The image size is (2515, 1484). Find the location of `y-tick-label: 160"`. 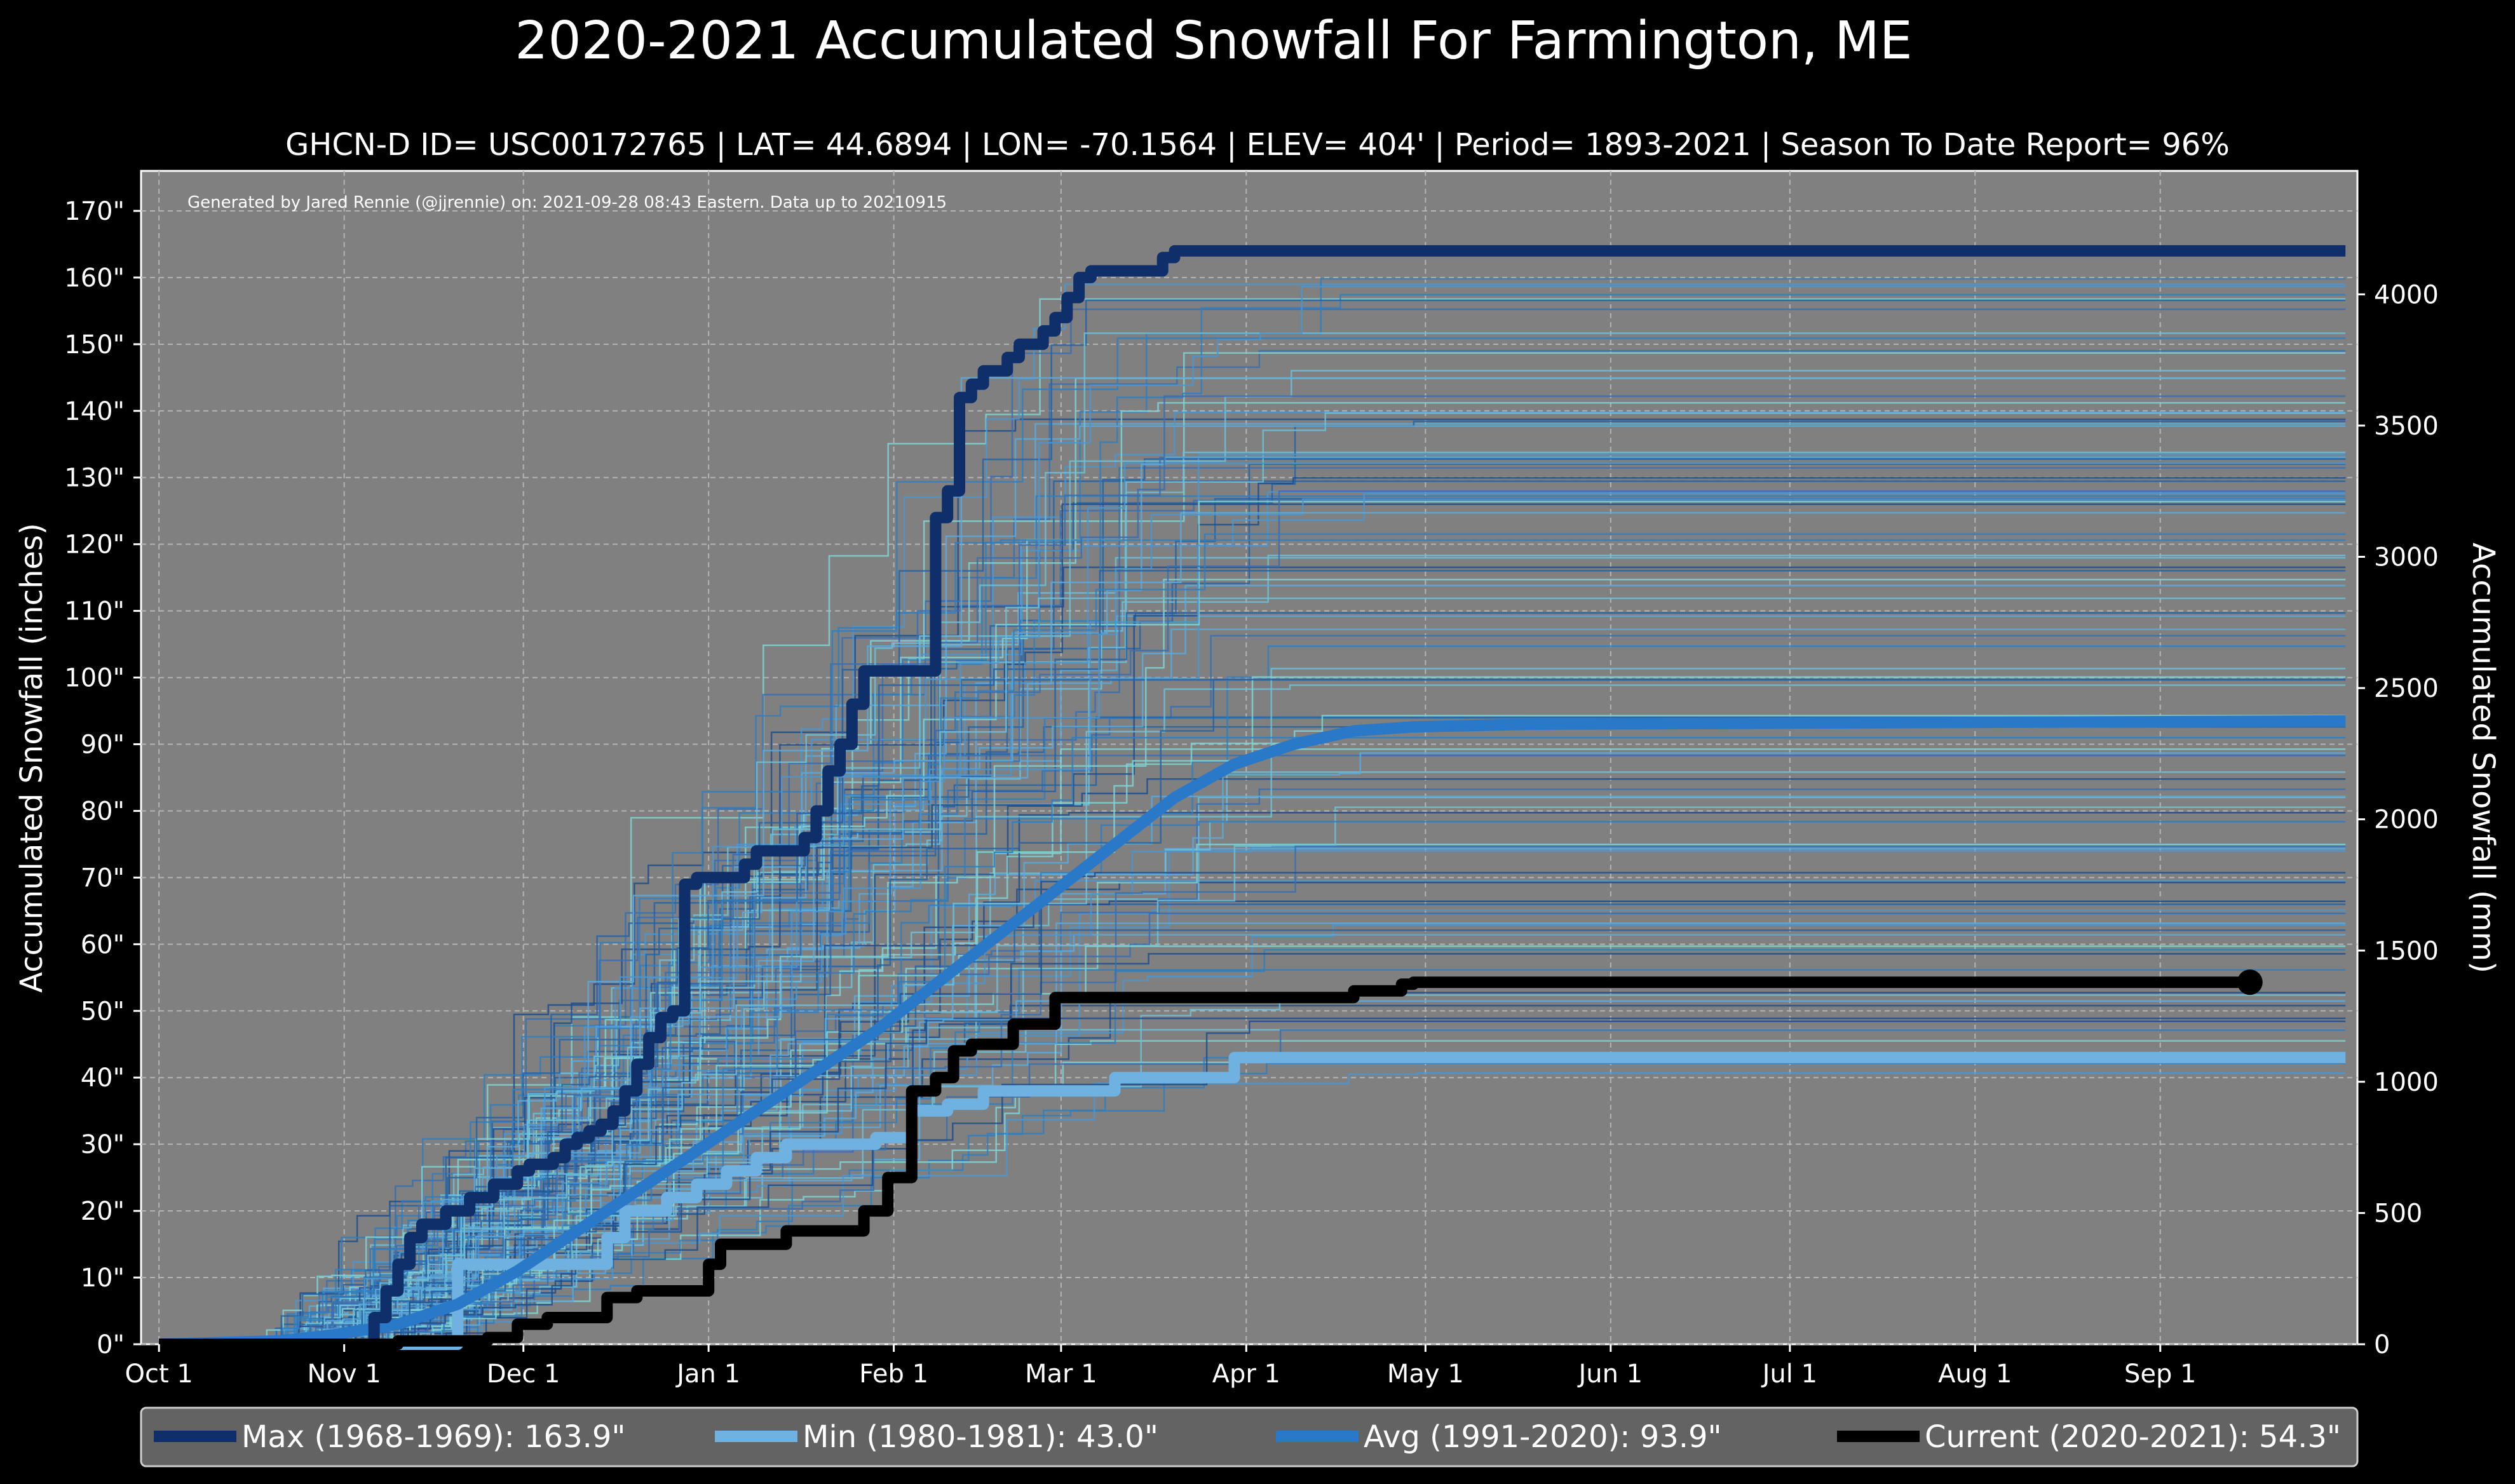

y-tick-label: 160" is located at coordinates (94, 278).